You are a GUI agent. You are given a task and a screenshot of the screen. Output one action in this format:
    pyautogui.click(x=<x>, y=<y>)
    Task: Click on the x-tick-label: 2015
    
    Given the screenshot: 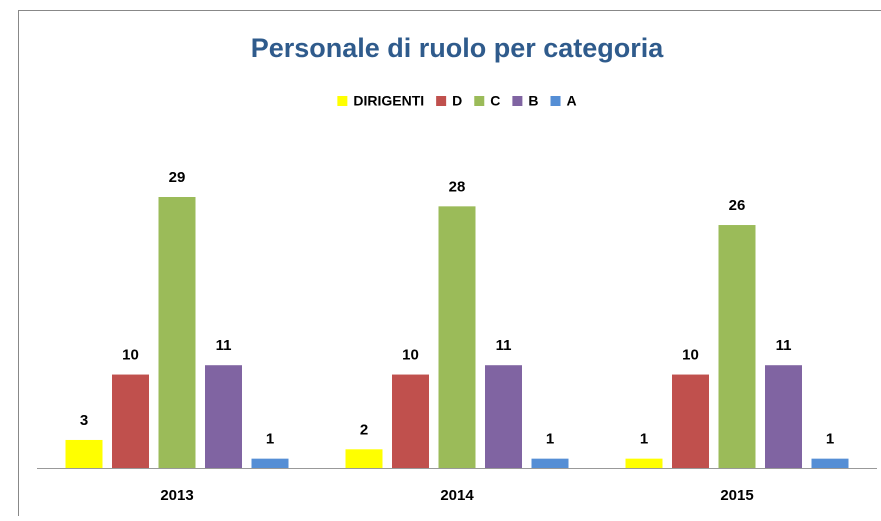 What is the action you would take?
    pyautogui.click(x=736, y=495)
    